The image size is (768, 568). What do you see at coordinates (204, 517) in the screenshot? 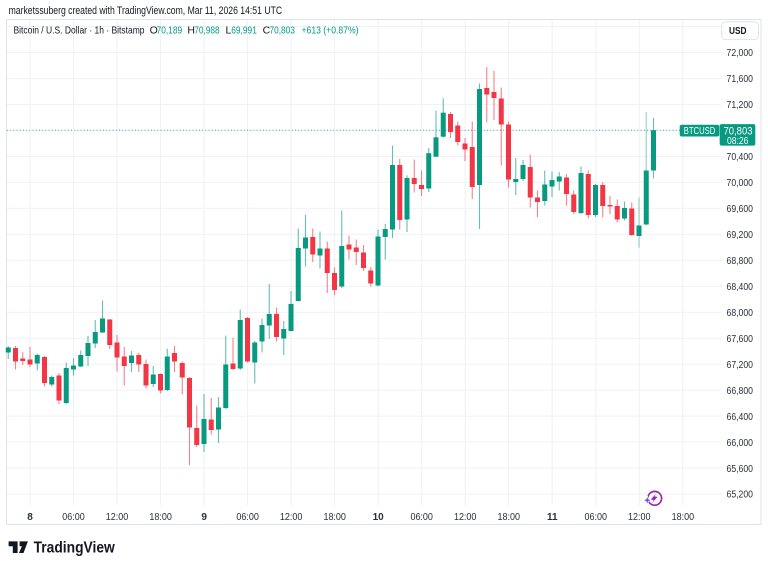
I see `svg-text: 9` at bounding box center [204, 517].